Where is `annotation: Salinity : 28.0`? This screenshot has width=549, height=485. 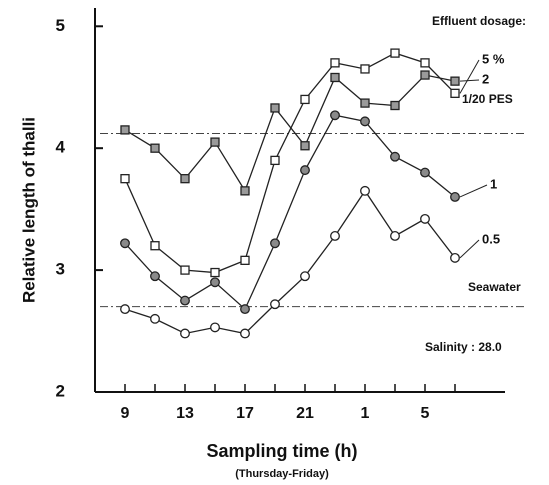
annotation: Salinity : 28.0 is located at coordinates (463, 347).